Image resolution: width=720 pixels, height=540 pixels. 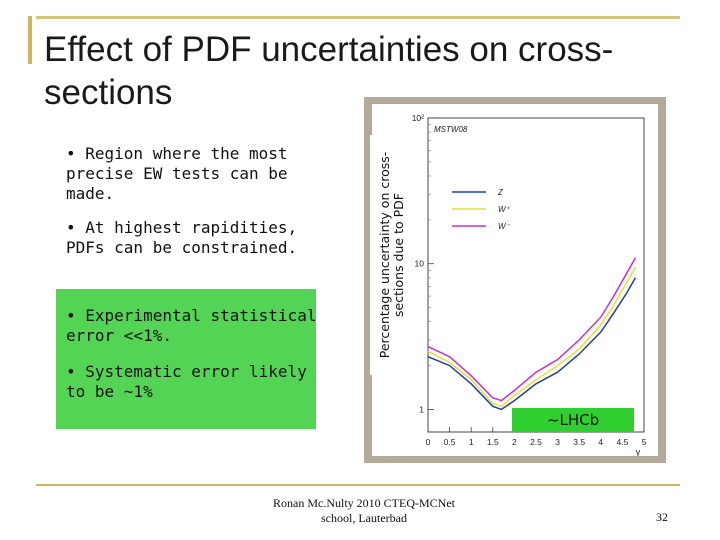 I want to click on top-accent-rule, so click(x=358, y=17).